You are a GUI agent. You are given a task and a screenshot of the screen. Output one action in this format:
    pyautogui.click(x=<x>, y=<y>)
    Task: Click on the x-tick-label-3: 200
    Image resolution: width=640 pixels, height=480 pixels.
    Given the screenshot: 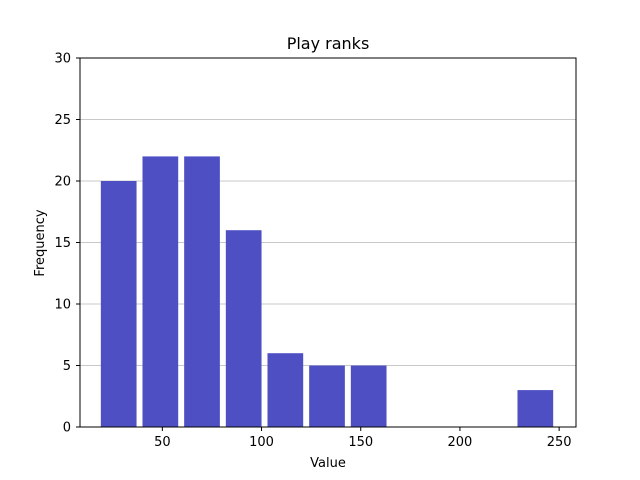 What is the action you would take?
    pyautogui.click(x=460, y=442)
    